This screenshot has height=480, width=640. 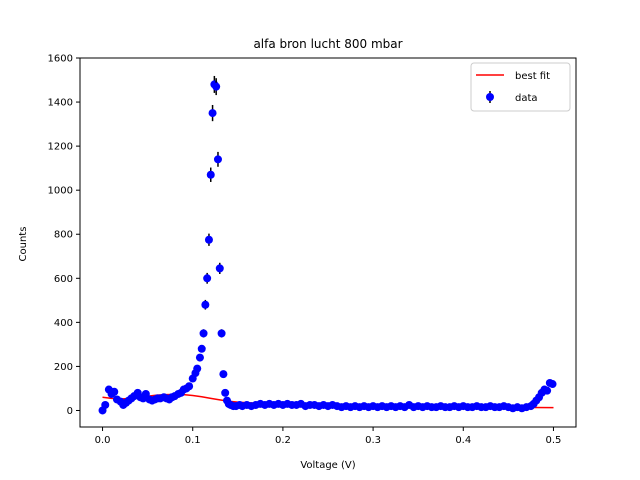 What do you see at coordinates (103, 440) in the screenshot?
I see `x-tick-label: 0.0` at bounding box center [103, 440].